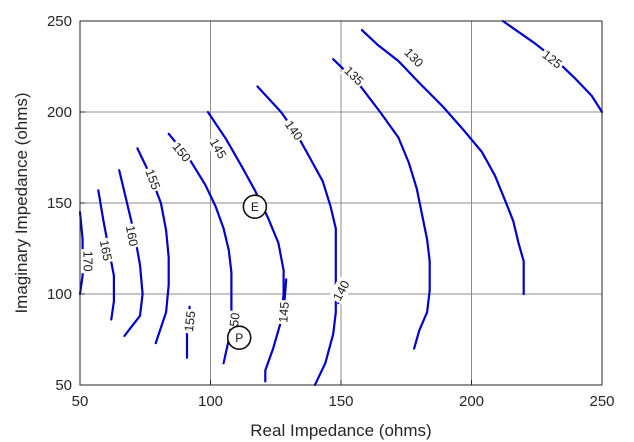 Image resolution: width=634 pixels, height=442 pixels. I want to click on contour-label-160: 160, so click(132, 236).